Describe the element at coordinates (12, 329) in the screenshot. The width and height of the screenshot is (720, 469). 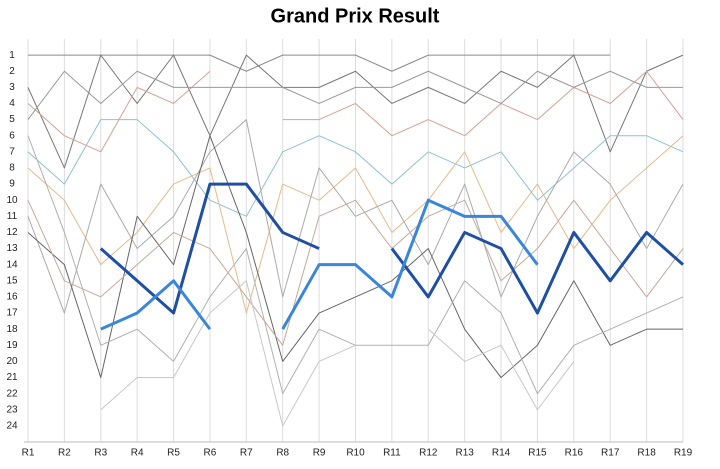
I see `y-tick-label: 18` at that location.